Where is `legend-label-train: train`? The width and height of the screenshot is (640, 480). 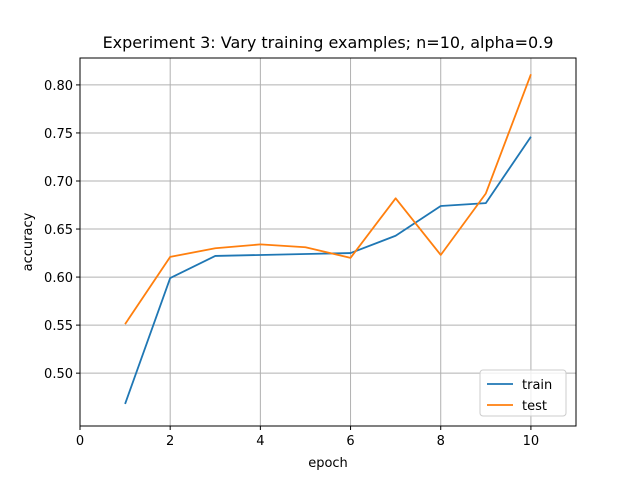 legend-label-train: train is located at coordinates (537, 385).